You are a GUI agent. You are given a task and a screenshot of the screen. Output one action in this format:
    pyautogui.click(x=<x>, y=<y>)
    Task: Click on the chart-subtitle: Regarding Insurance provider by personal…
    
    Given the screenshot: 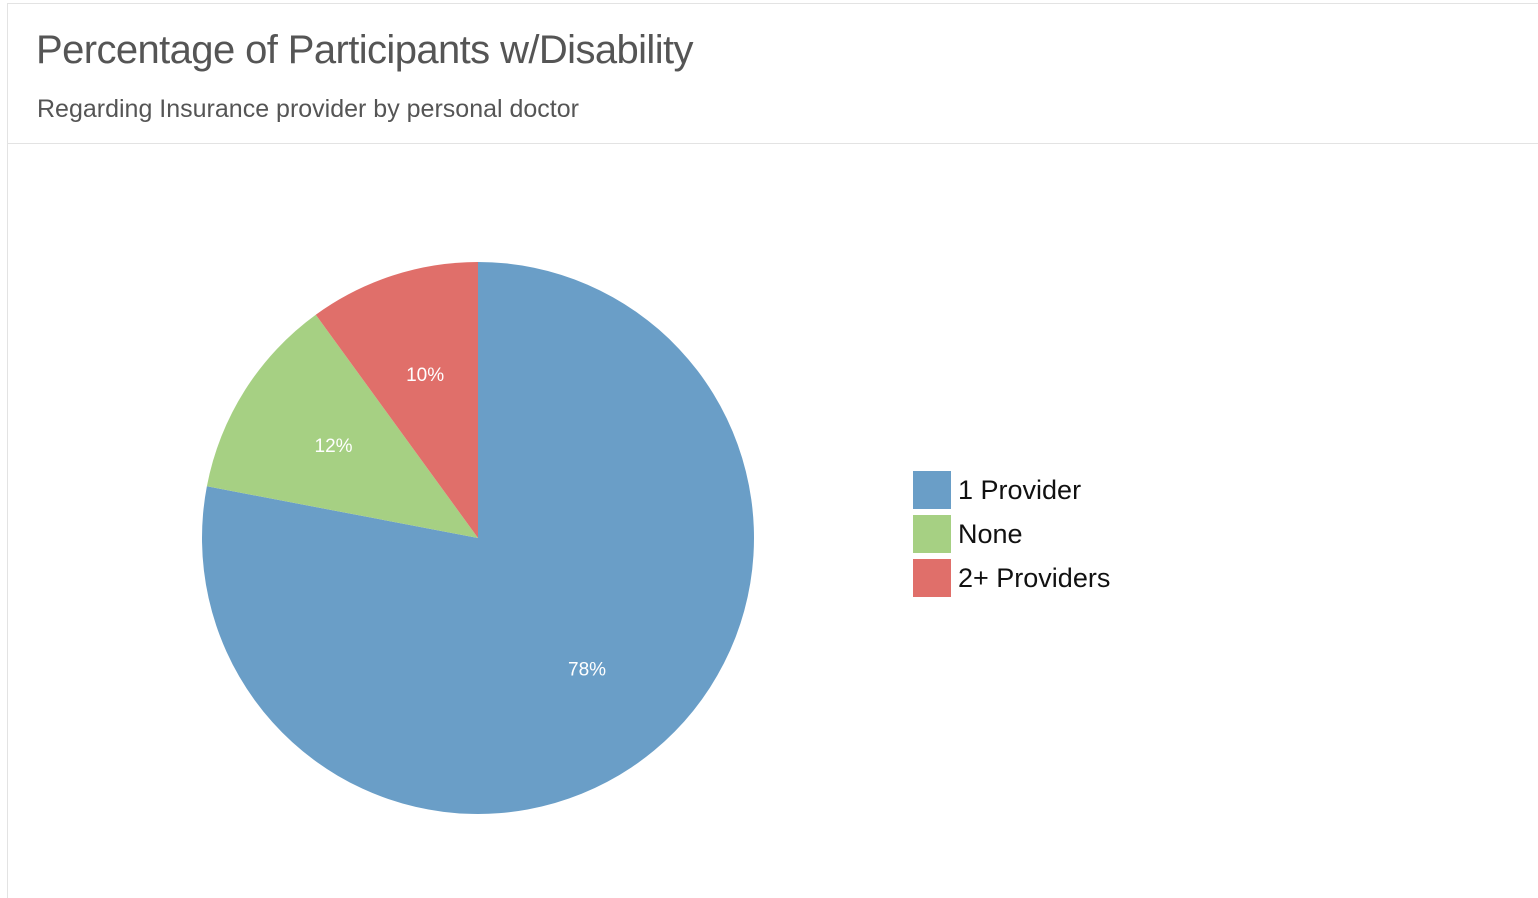 What is the action you would take?
    pyautogui.click(x=308, y=109)
    